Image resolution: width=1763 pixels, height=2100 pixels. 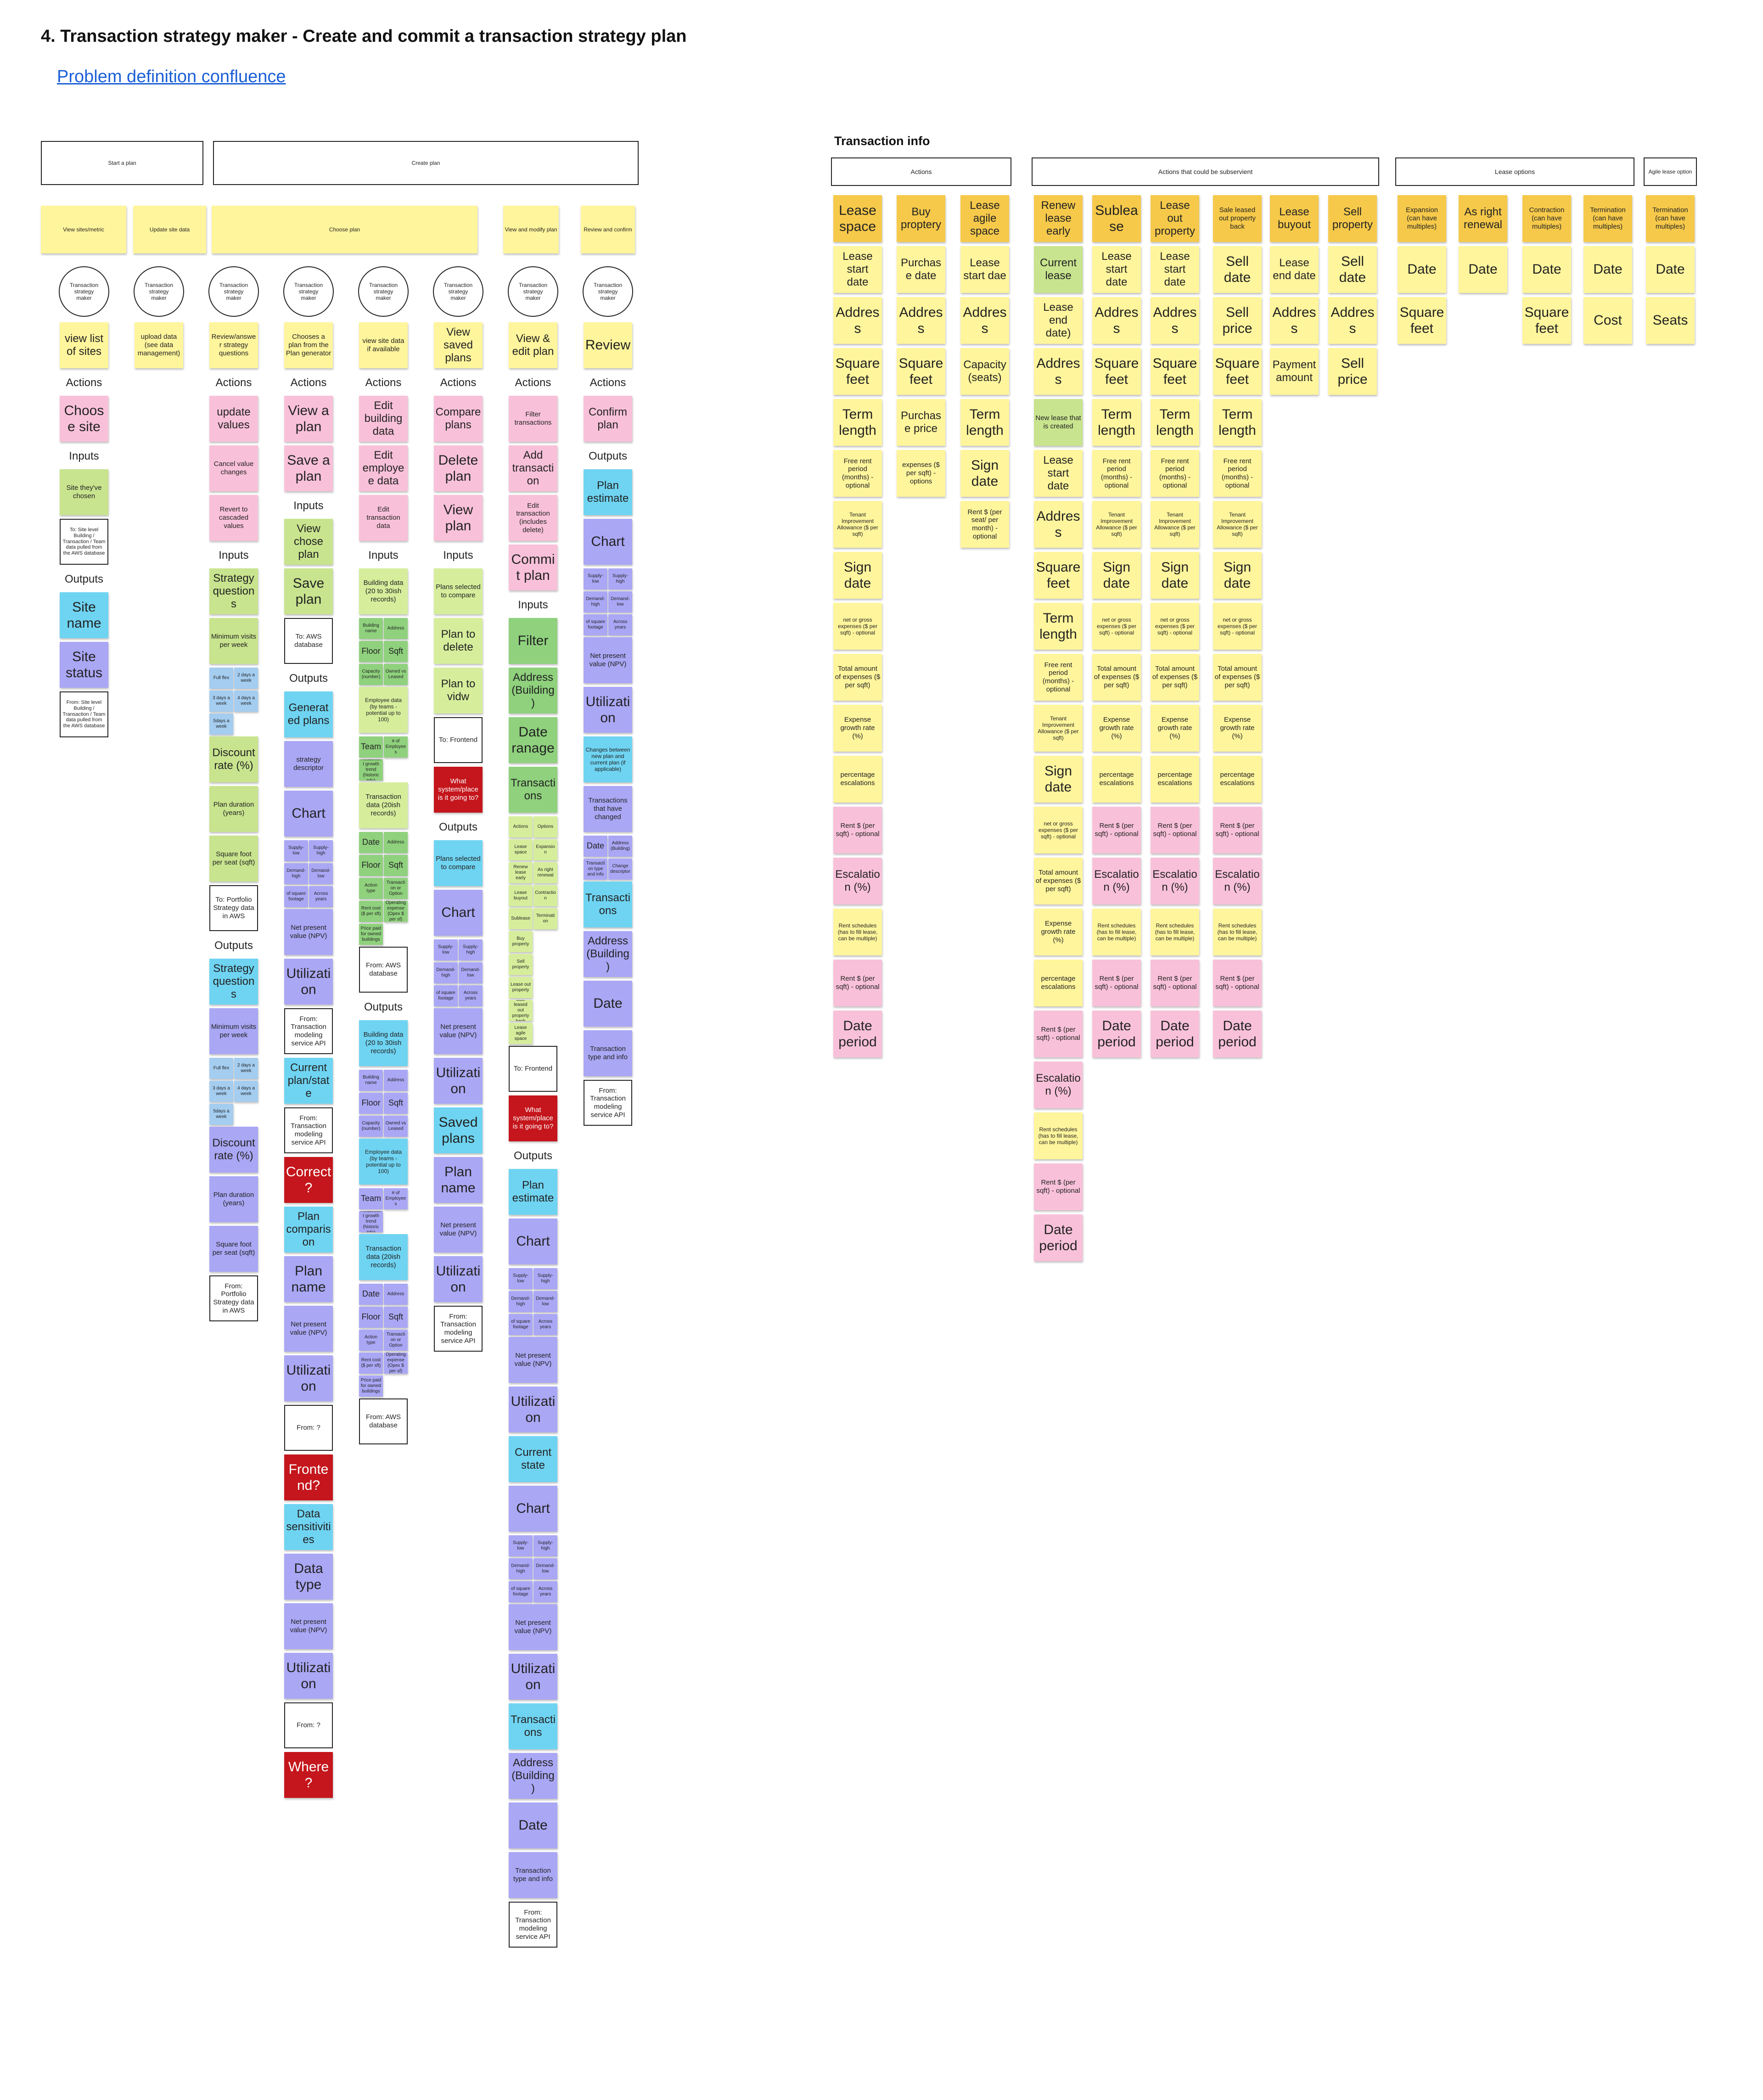 I want to click on sticky-cell: Lease space, so click(x=521, y=849).